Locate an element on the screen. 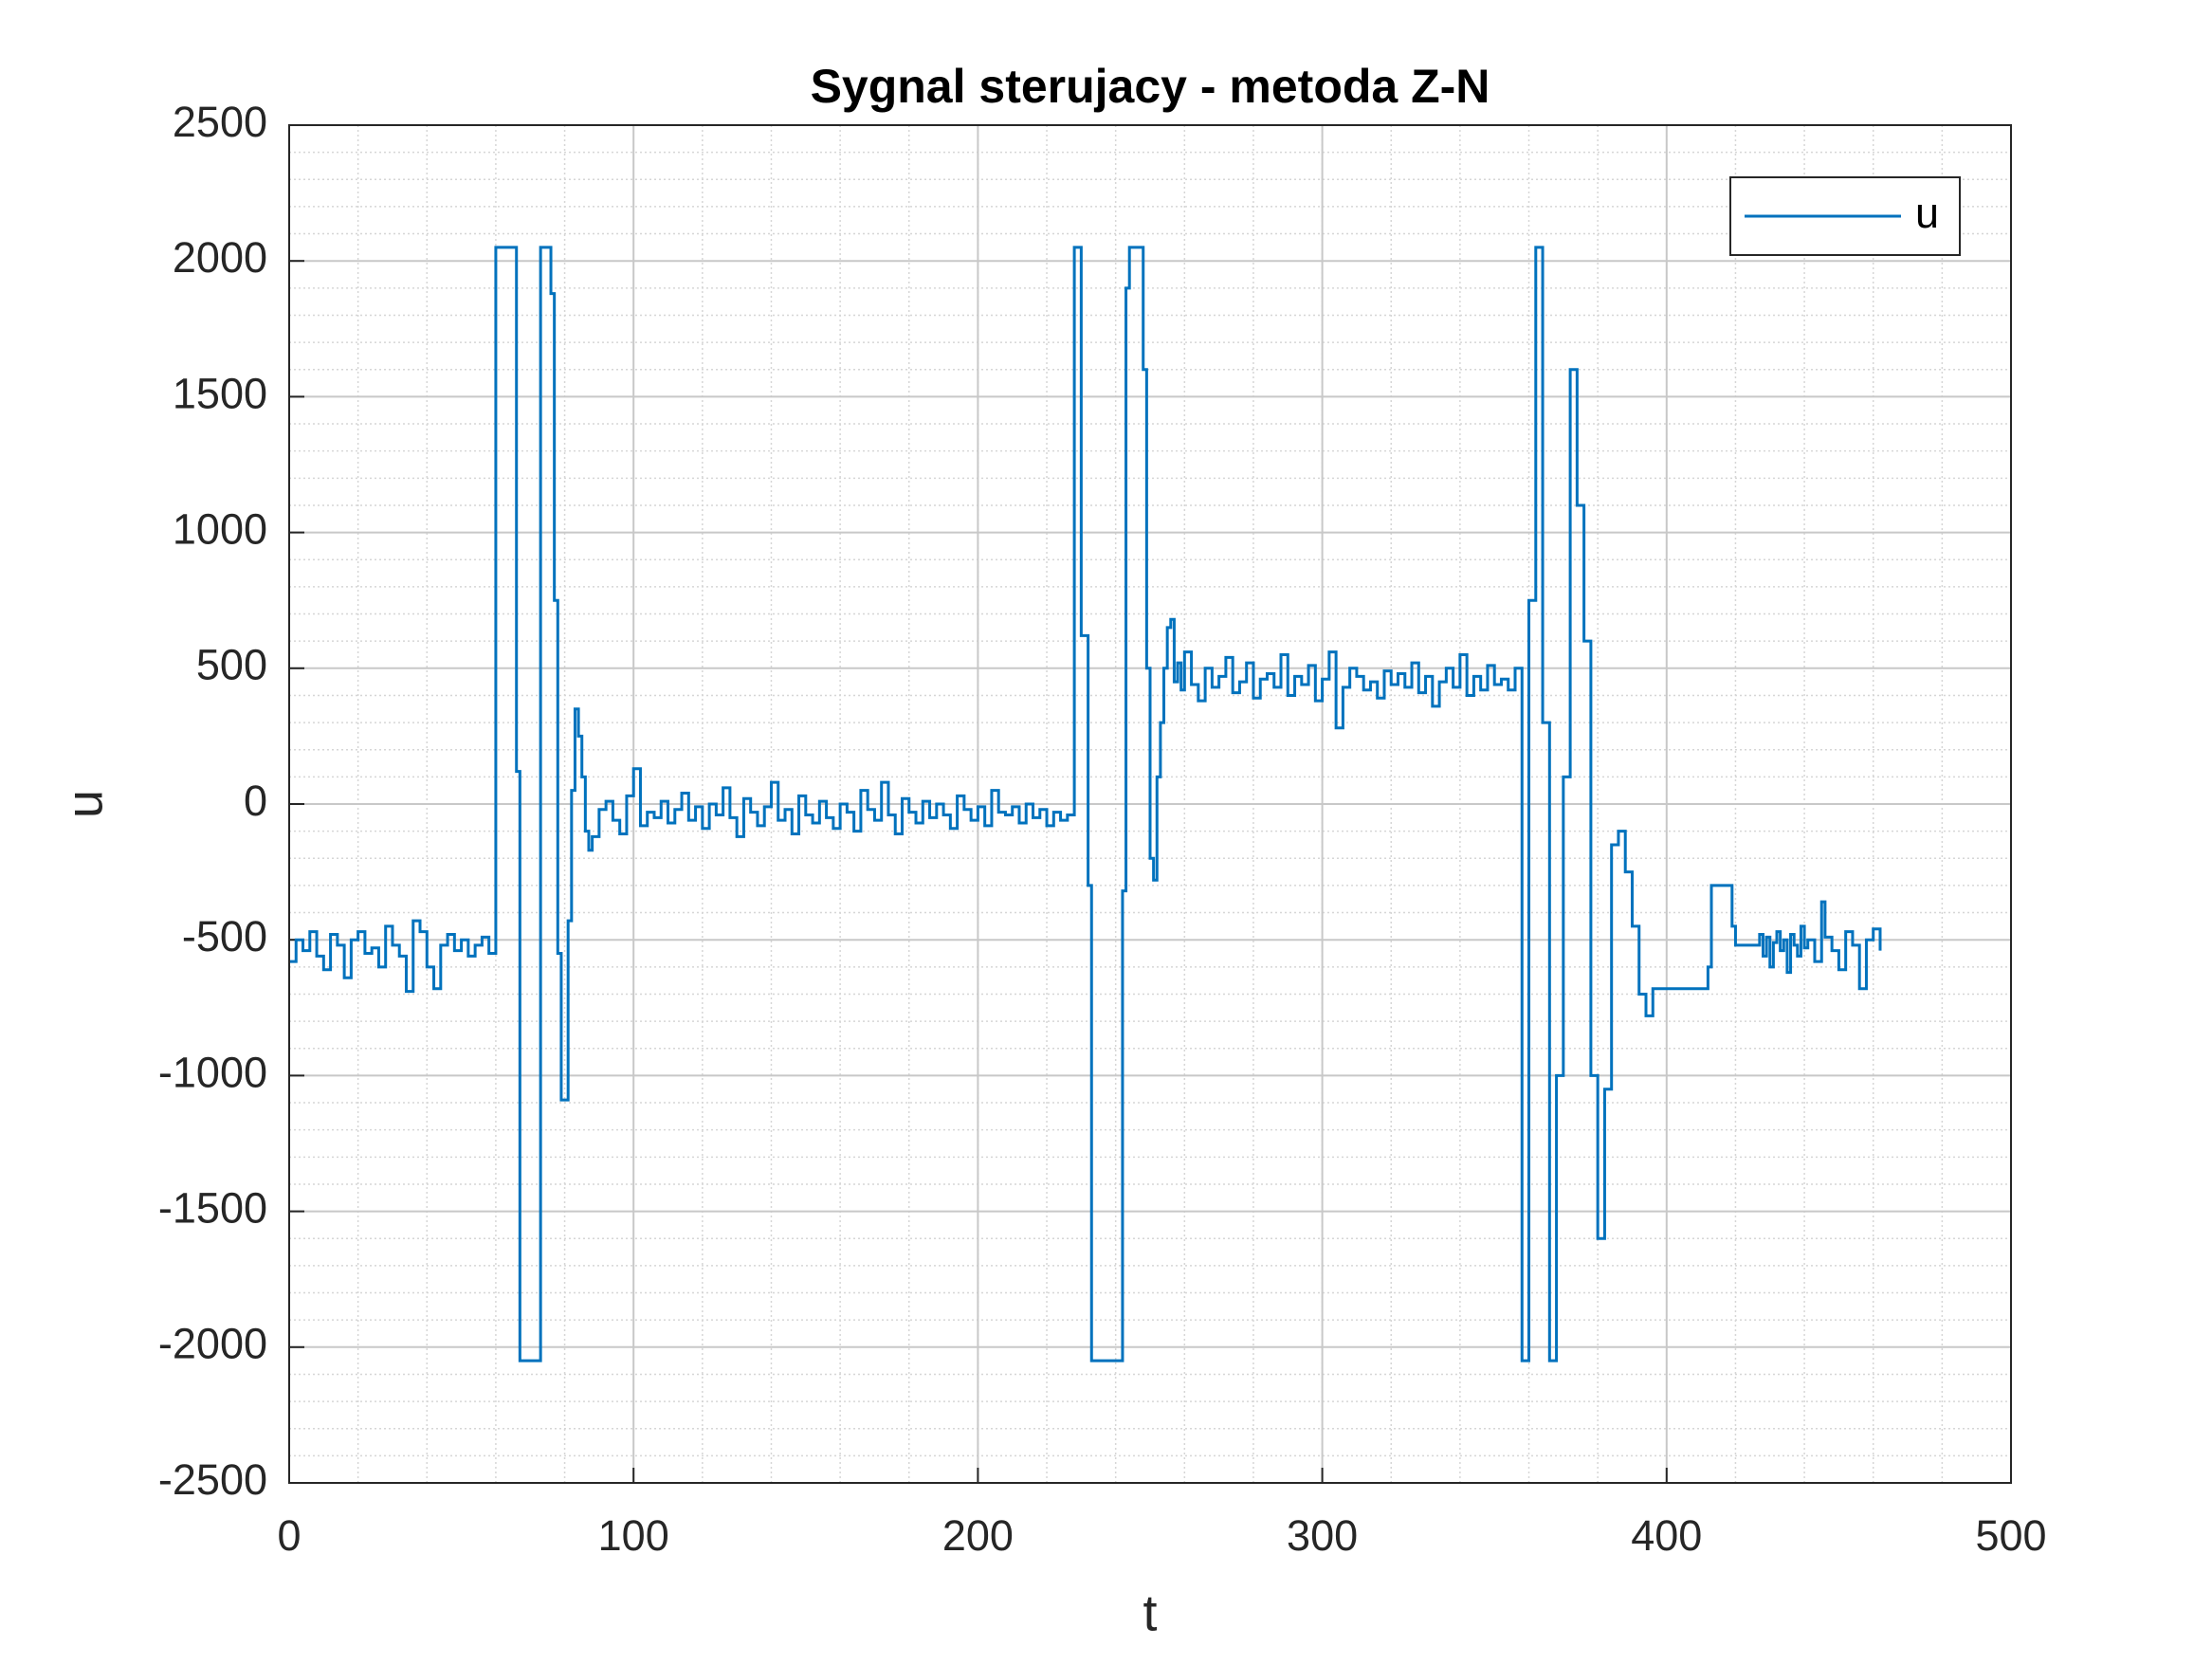  legend-label: u is located at coordinates (1927, 213).